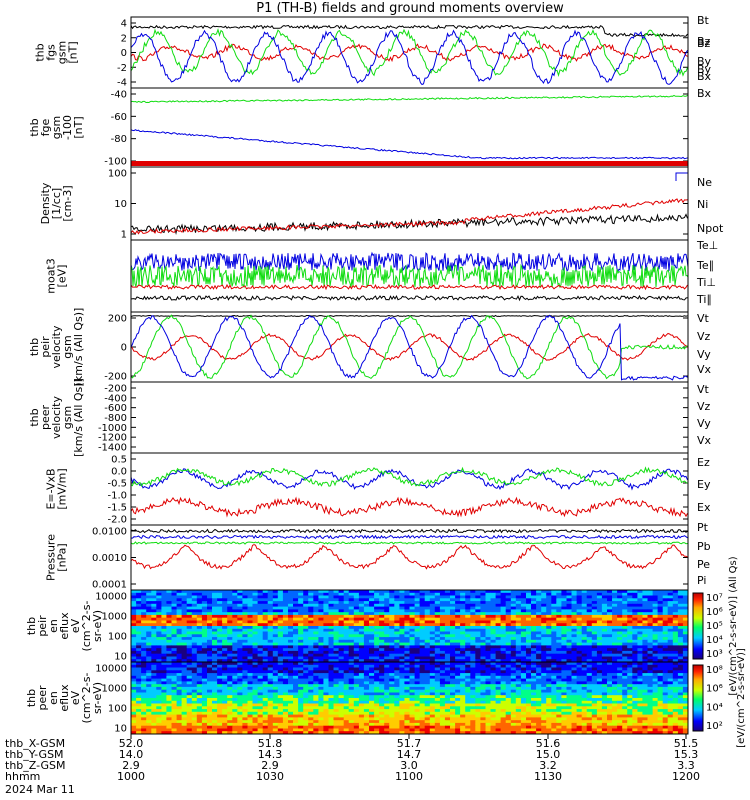 Image resolution: width=750 pixels, height=800 pixels. What do you see at coordinates (86, 698) in the screenshot?
I see `ylabel-line: (cm^2-s-` at bounding box center [86, 698].